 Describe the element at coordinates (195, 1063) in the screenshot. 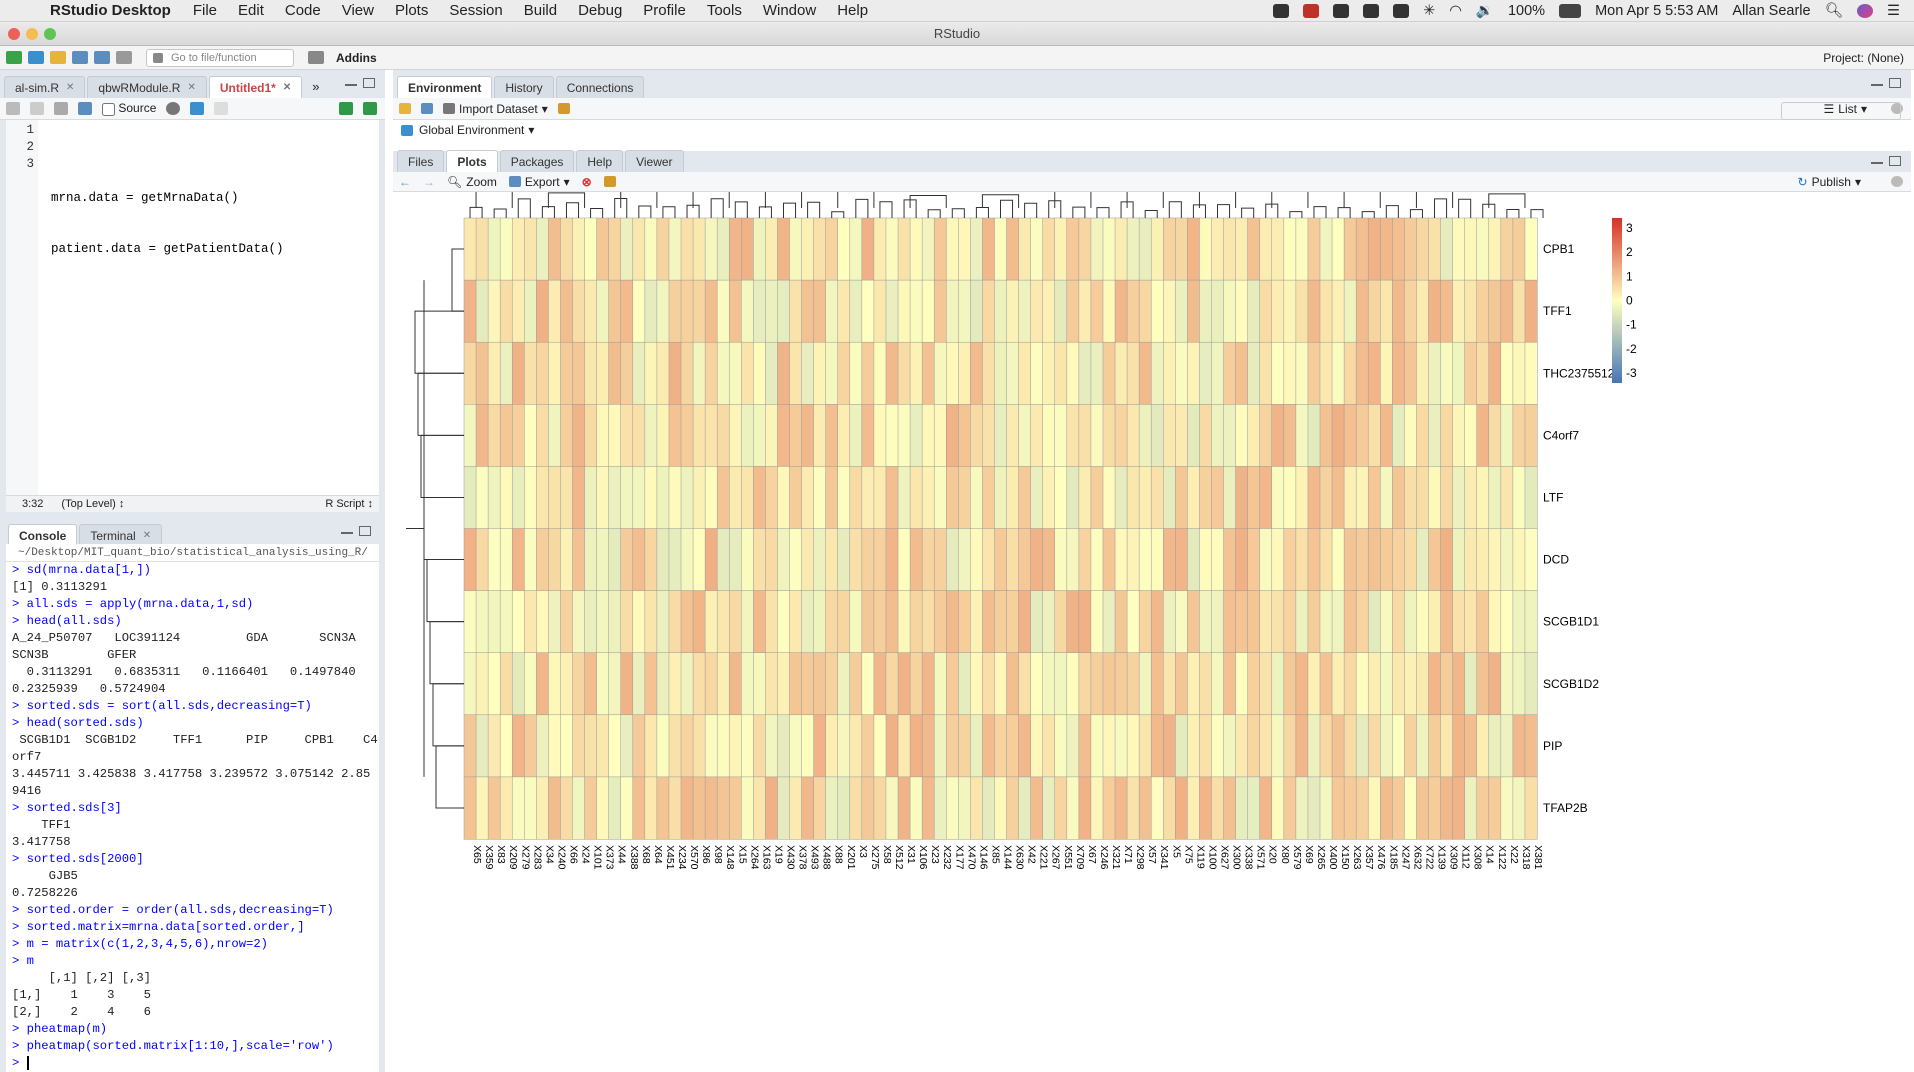

I see `console-prompt: >` at that location.